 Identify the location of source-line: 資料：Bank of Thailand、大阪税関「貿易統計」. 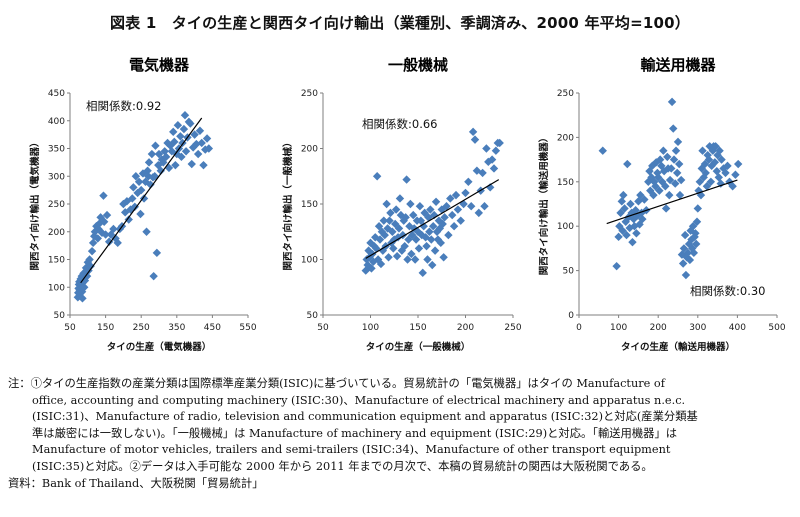
(136, 483).